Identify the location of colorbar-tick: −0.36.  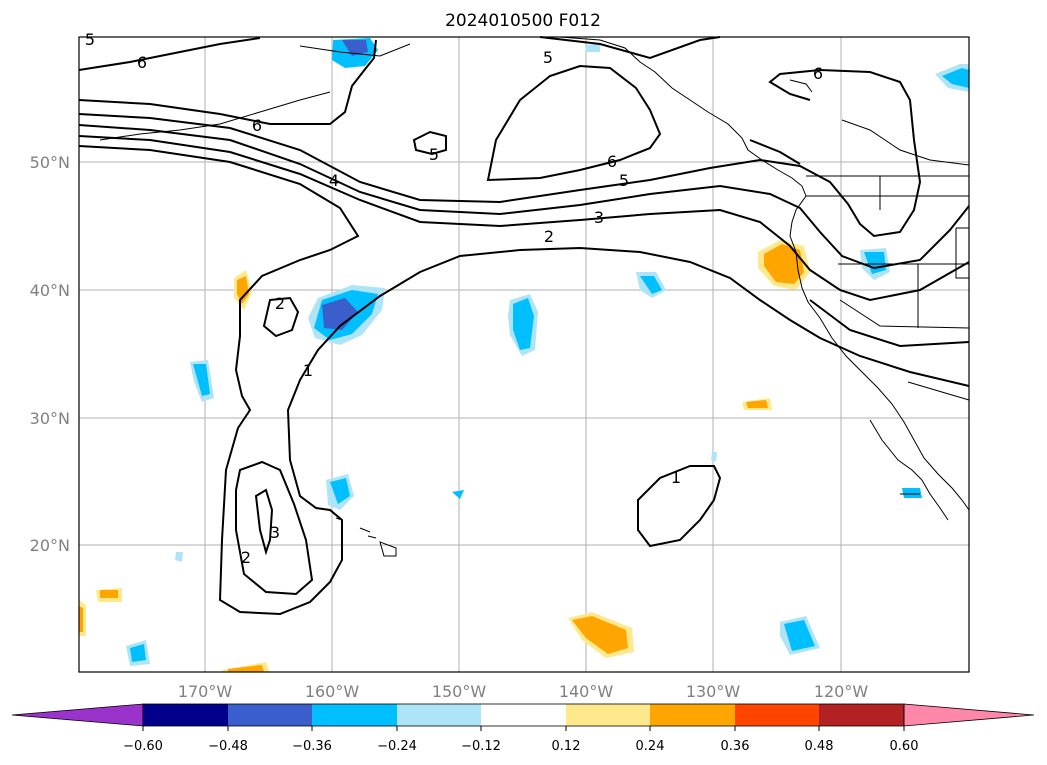
(312, 746).